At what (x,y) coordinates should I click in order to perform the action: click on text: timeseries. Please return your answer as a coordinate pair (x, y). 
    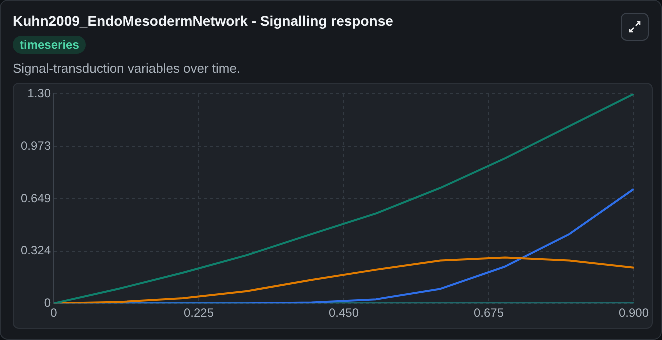
    Looking at the image, I should click on (49, 45).